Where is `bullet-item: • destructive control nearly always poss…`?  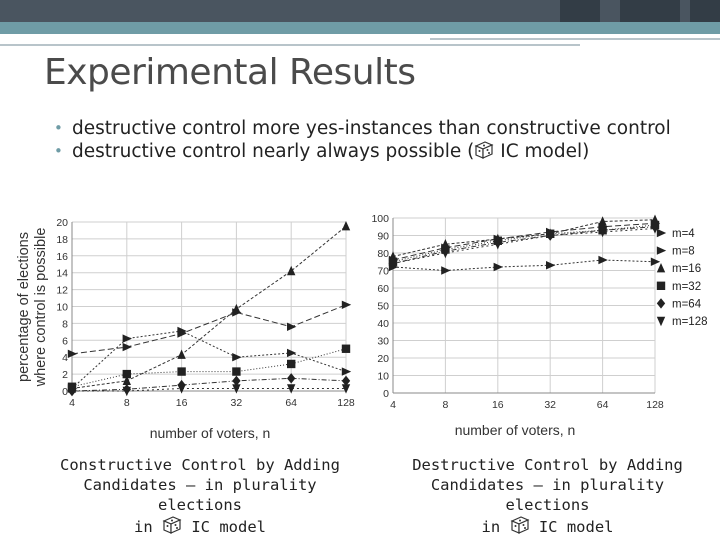 bullet-item: • destructive control nearly always poss… is located at coordinates (374, 151).